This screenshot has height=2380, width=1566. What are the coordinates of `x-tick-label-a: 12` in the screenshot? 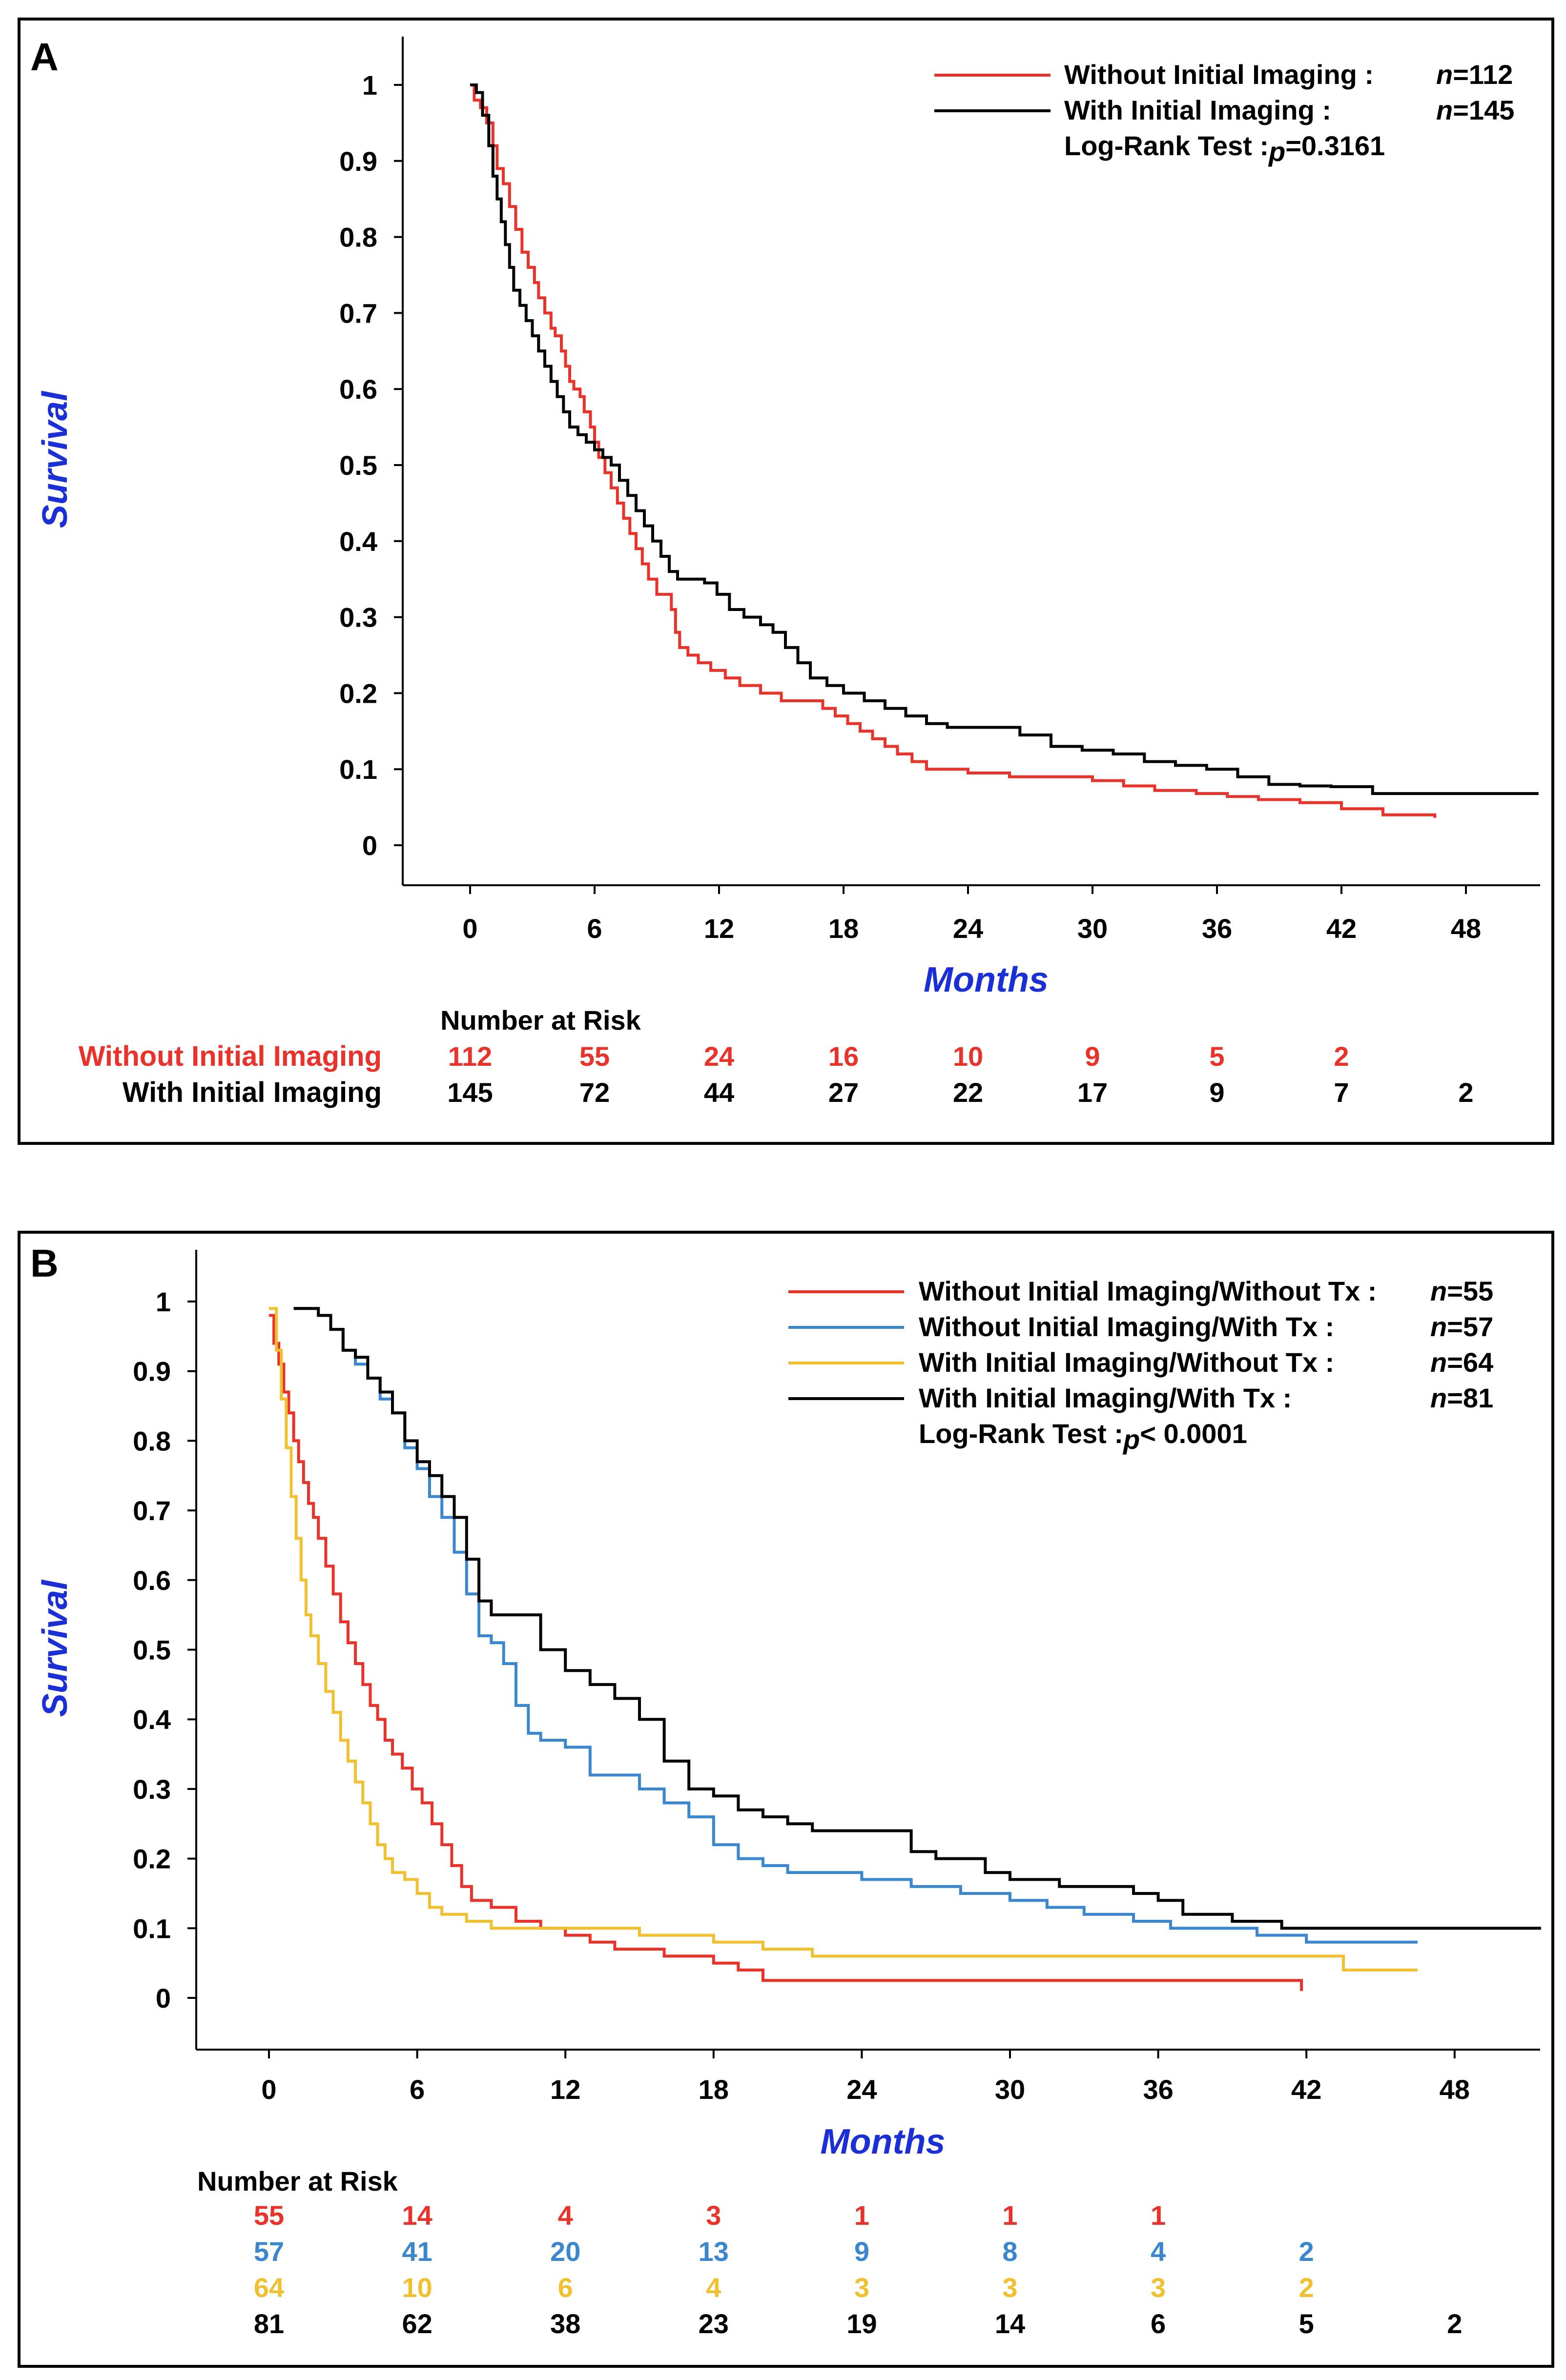 It's located at (719, 928).